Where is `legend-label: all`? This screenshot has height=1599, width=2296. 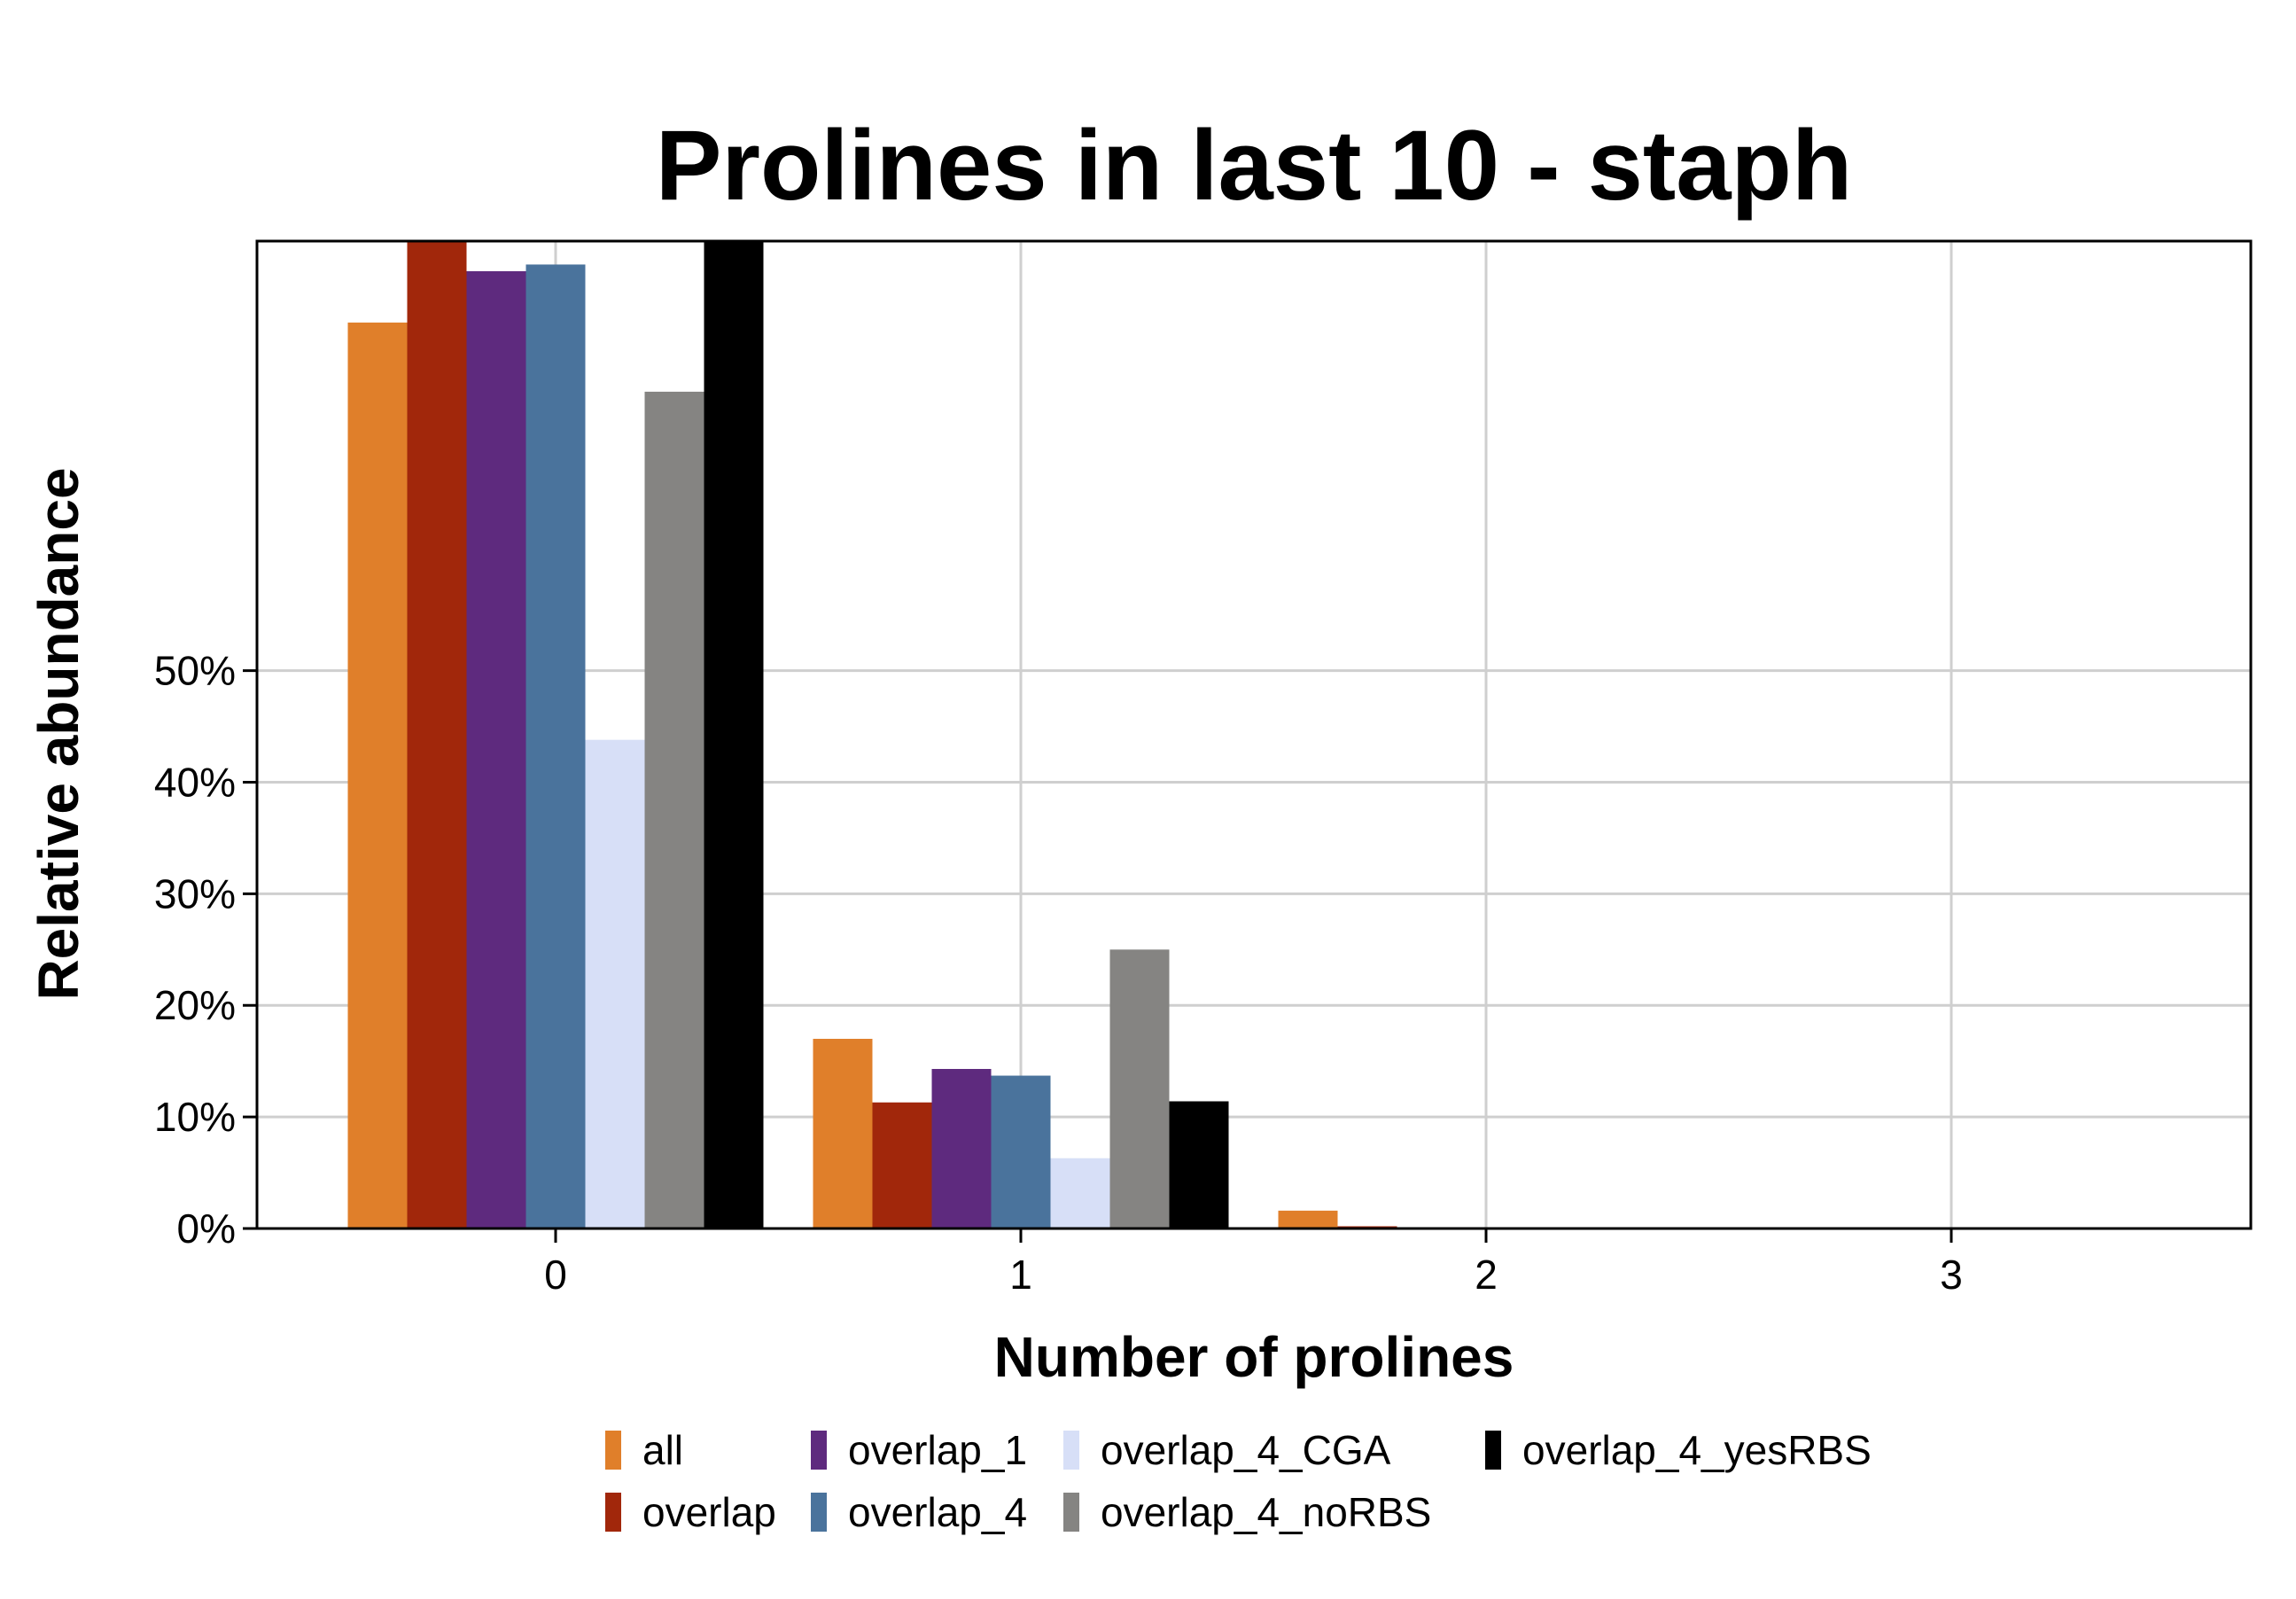
legend-label: all is located at coordinates (662, 1450).